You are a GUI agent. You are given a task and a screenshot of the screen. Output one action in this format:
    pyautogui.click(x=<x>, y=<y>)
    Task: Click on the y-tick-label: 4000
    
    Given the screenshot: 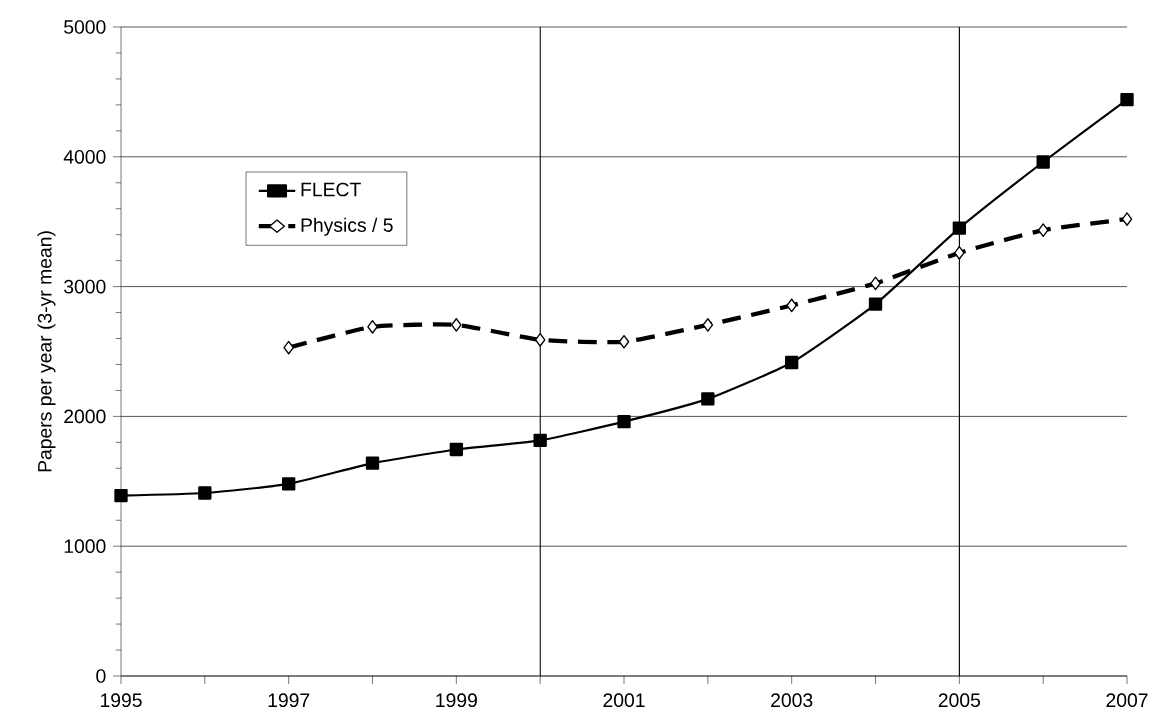 What is the action you would take?
    pyautogui.click(x=84, y=156)
    